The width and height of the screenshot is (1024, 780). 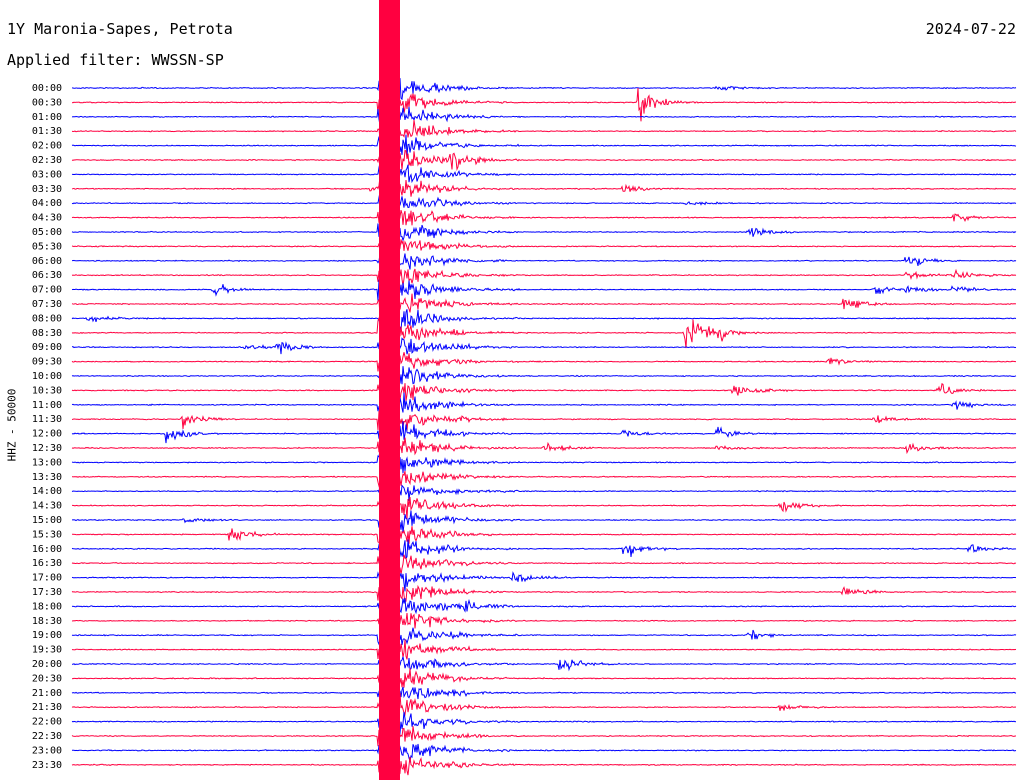 What do you see at coordinates (47, 117) in the screenshot?
I see `row-time-label: 01:00` at bounding box center [47, 117].